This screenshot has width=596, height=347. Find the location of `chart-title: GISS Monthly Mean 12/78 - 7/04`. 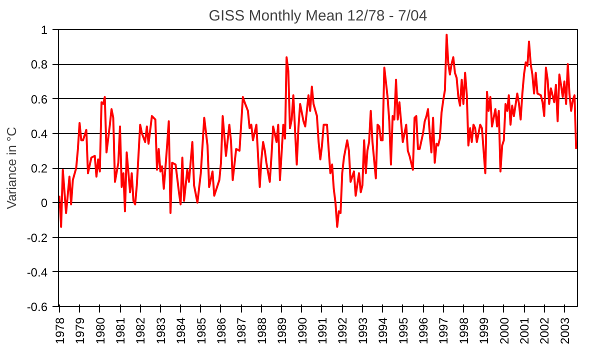

chart-title: GISS Monthly Mean 12/78 - 7/04 is located at coordinates (318, 16).